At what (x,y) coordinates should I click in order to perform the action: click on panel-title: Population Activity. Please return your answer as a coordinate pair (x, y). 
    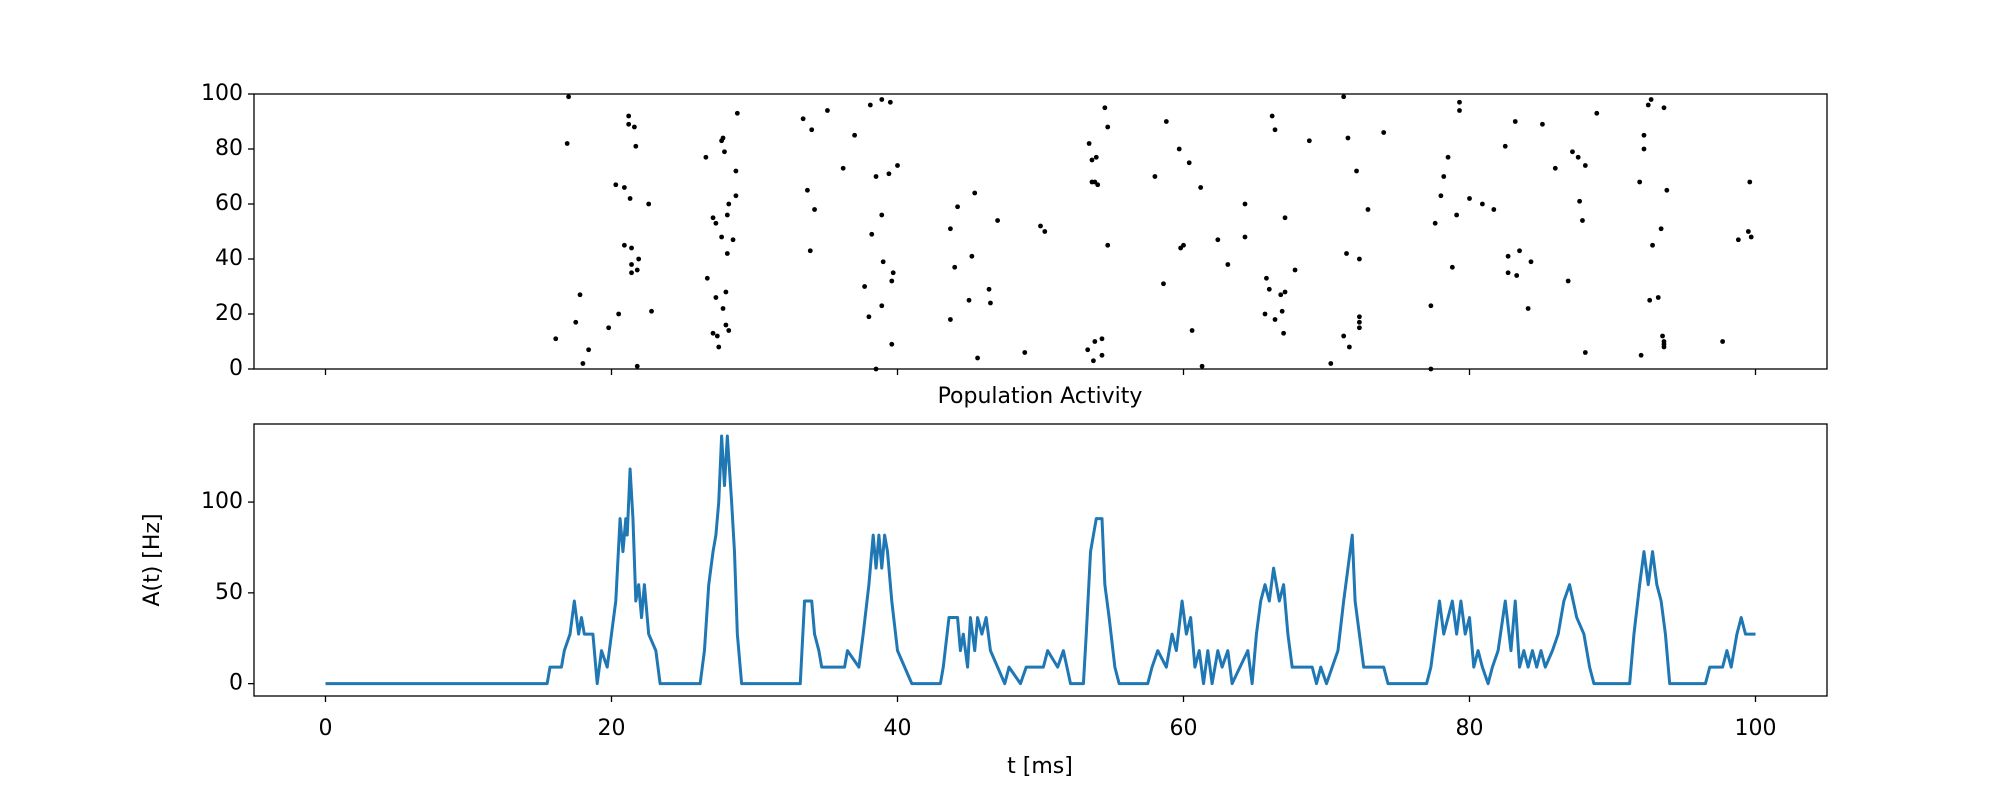
    Looking at the image, I should click on (1040, 396).